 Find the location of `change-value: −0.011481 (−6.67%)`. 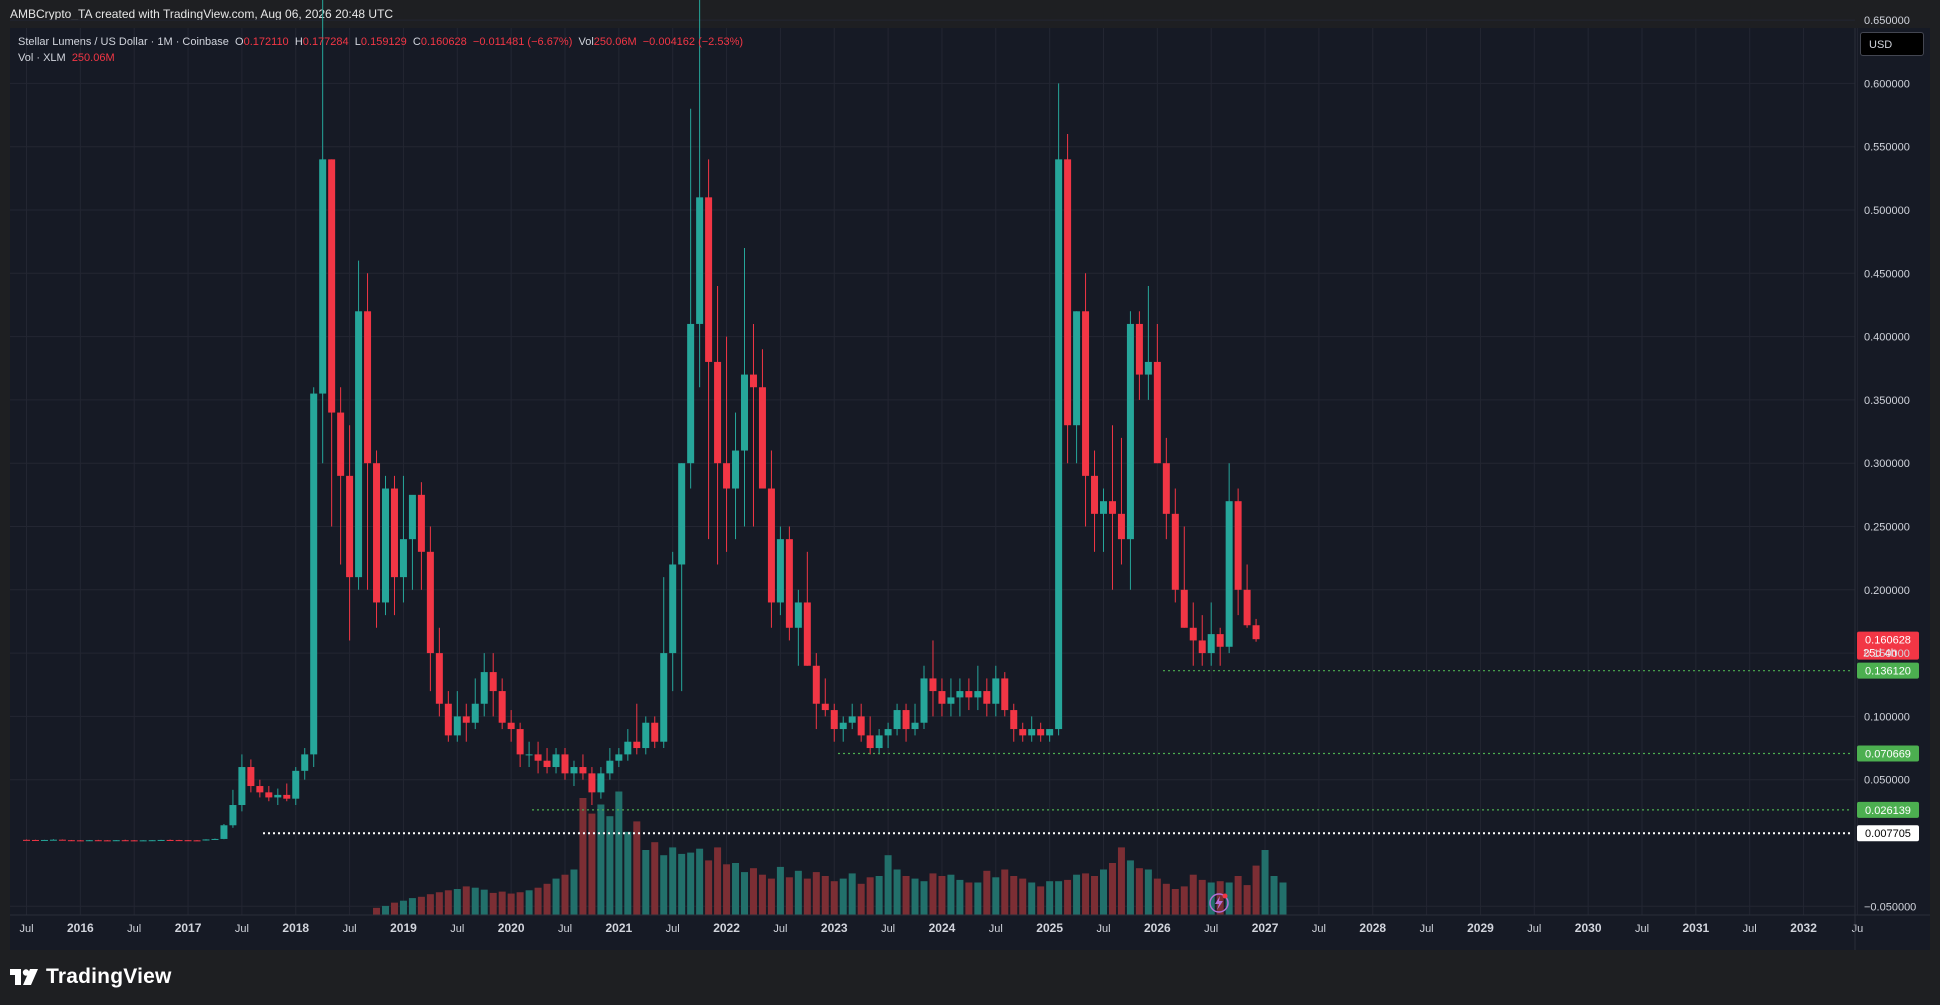

change-value: −0.011481 (−6.67%) is located at coordinates (522, 42).